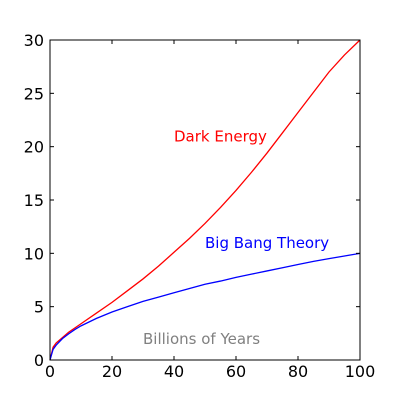 The image size is (400, 400). I want to click on y-tick-label: 30, so click(34, 40).